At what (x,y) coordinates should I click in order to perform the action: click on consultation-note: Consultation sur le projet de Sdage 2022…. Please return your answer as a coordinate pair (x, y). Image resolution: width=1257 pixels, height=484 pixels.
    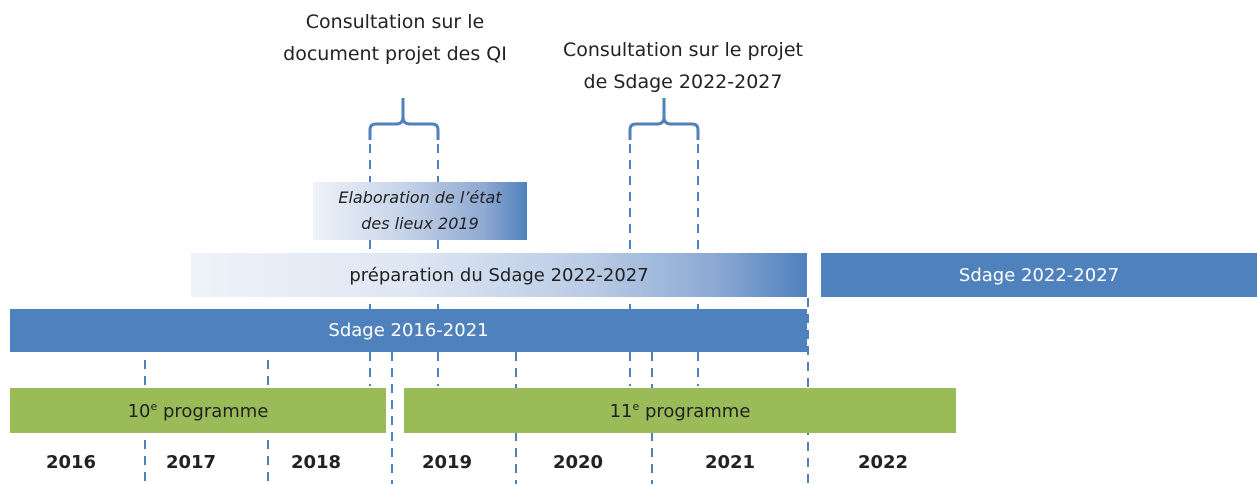
    Looking at the image, I should click on (683, 66).